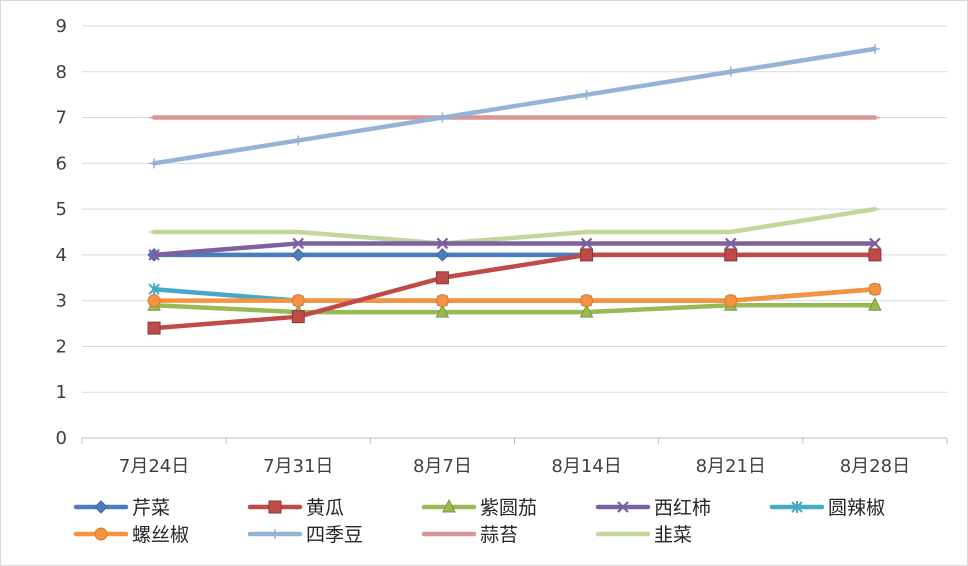  I want to click on y-tick-label: 3, so click(61, 301).